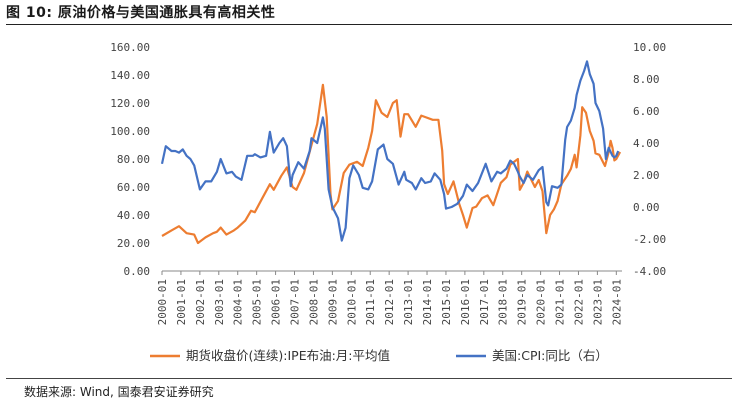 Image resolution: width=738 pixels, height=406 pixels. I want to click on y-right-tick-label: 2.00, so click(646, 175).